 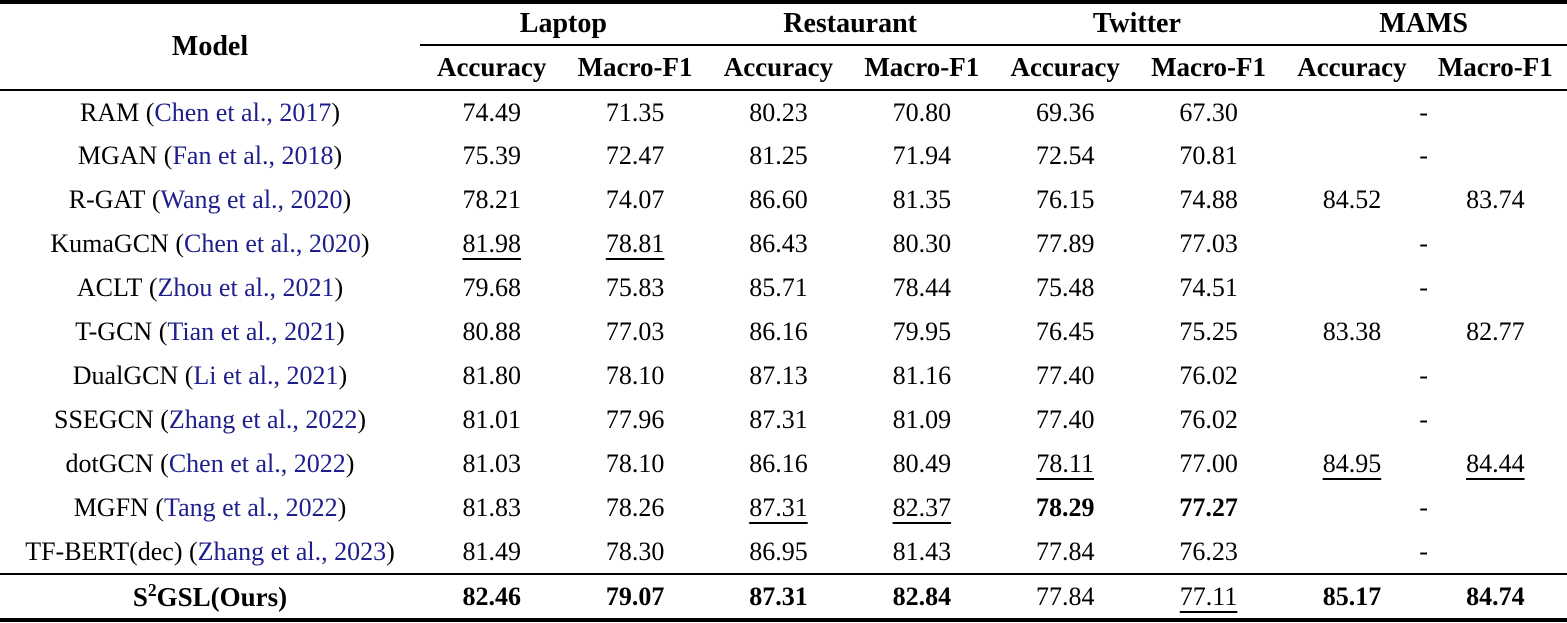 I want to click on metric-value: 75.39, so click(x=491, y=155).